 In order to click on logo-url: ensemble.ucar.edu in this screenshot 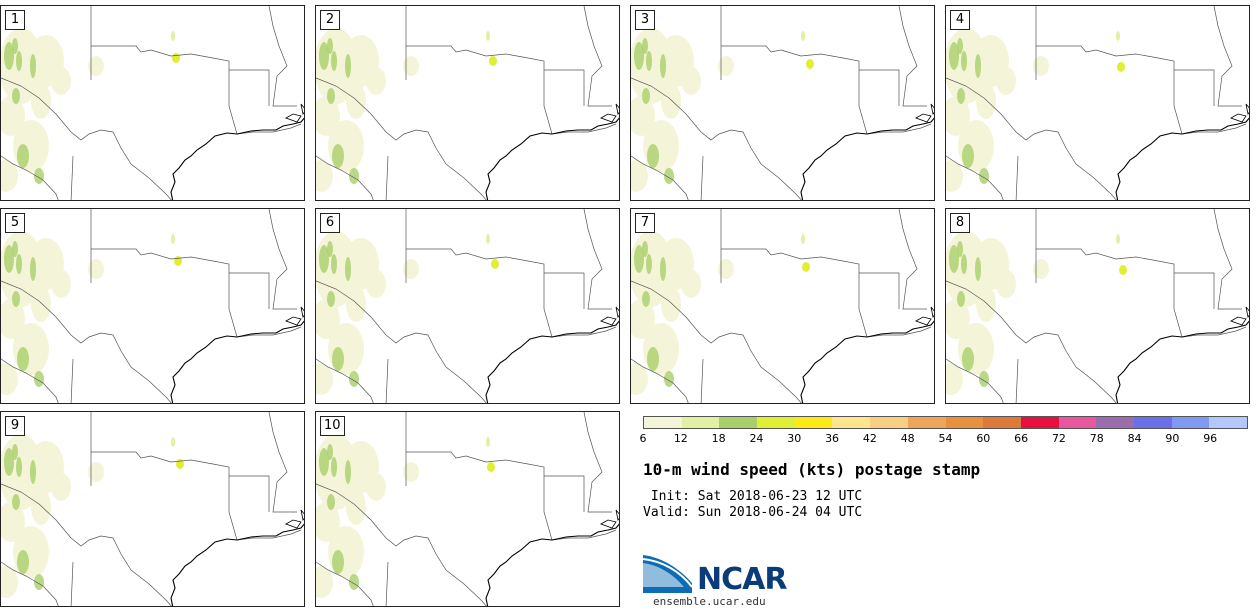, I will do `click(709, 601)`.